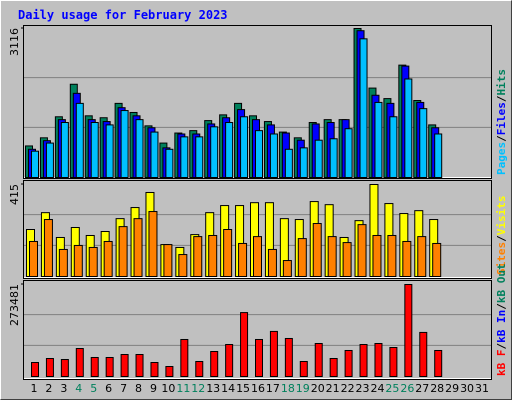 The width and height of the screenshot is (512, 400). Describe the element at coordinates (482, 388) in the screenshot. I see `x-tick-label: 31` at that location.